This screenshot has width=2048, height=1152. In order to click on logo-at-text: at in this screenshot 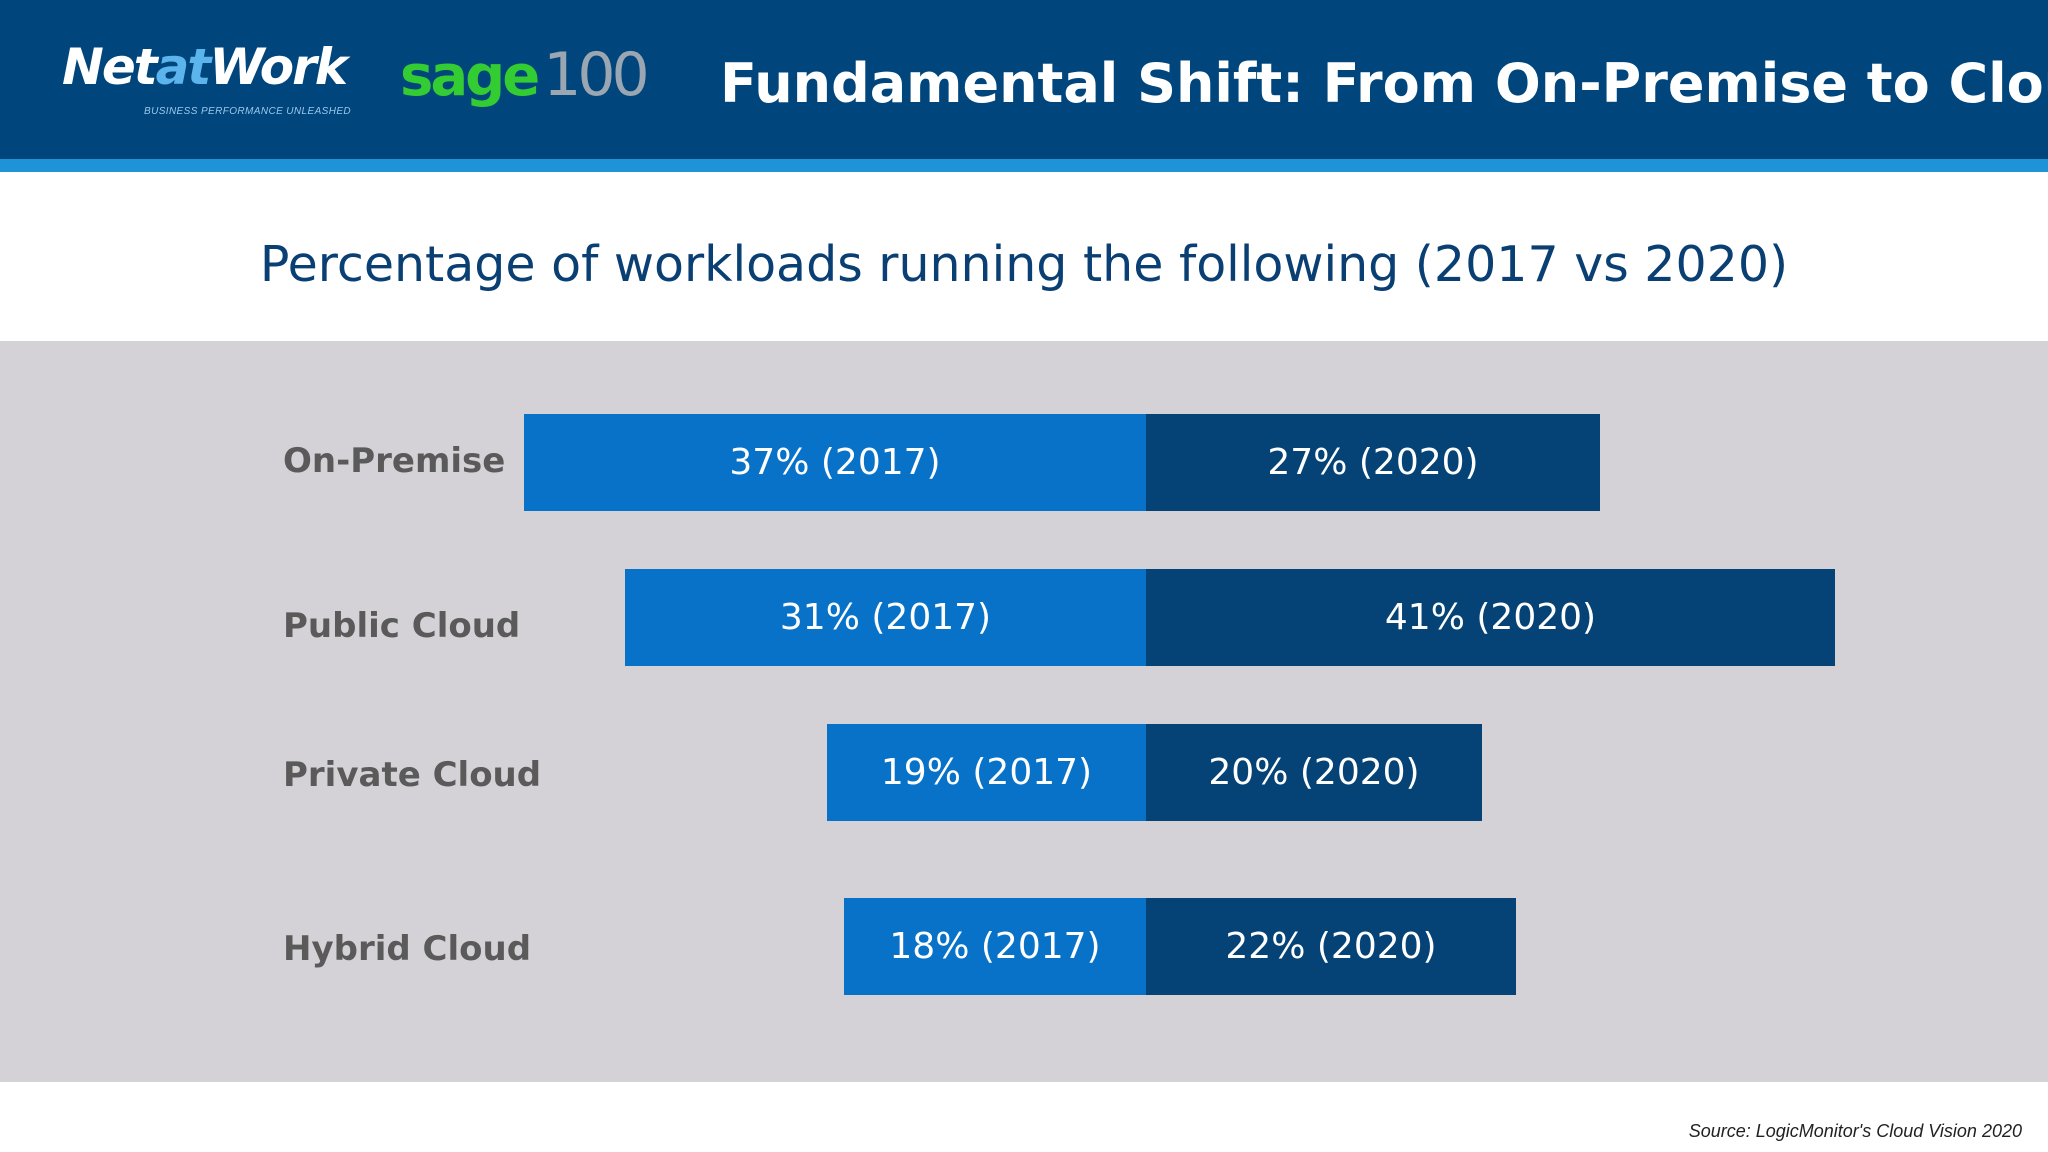, I will do `click(183, 67)`.